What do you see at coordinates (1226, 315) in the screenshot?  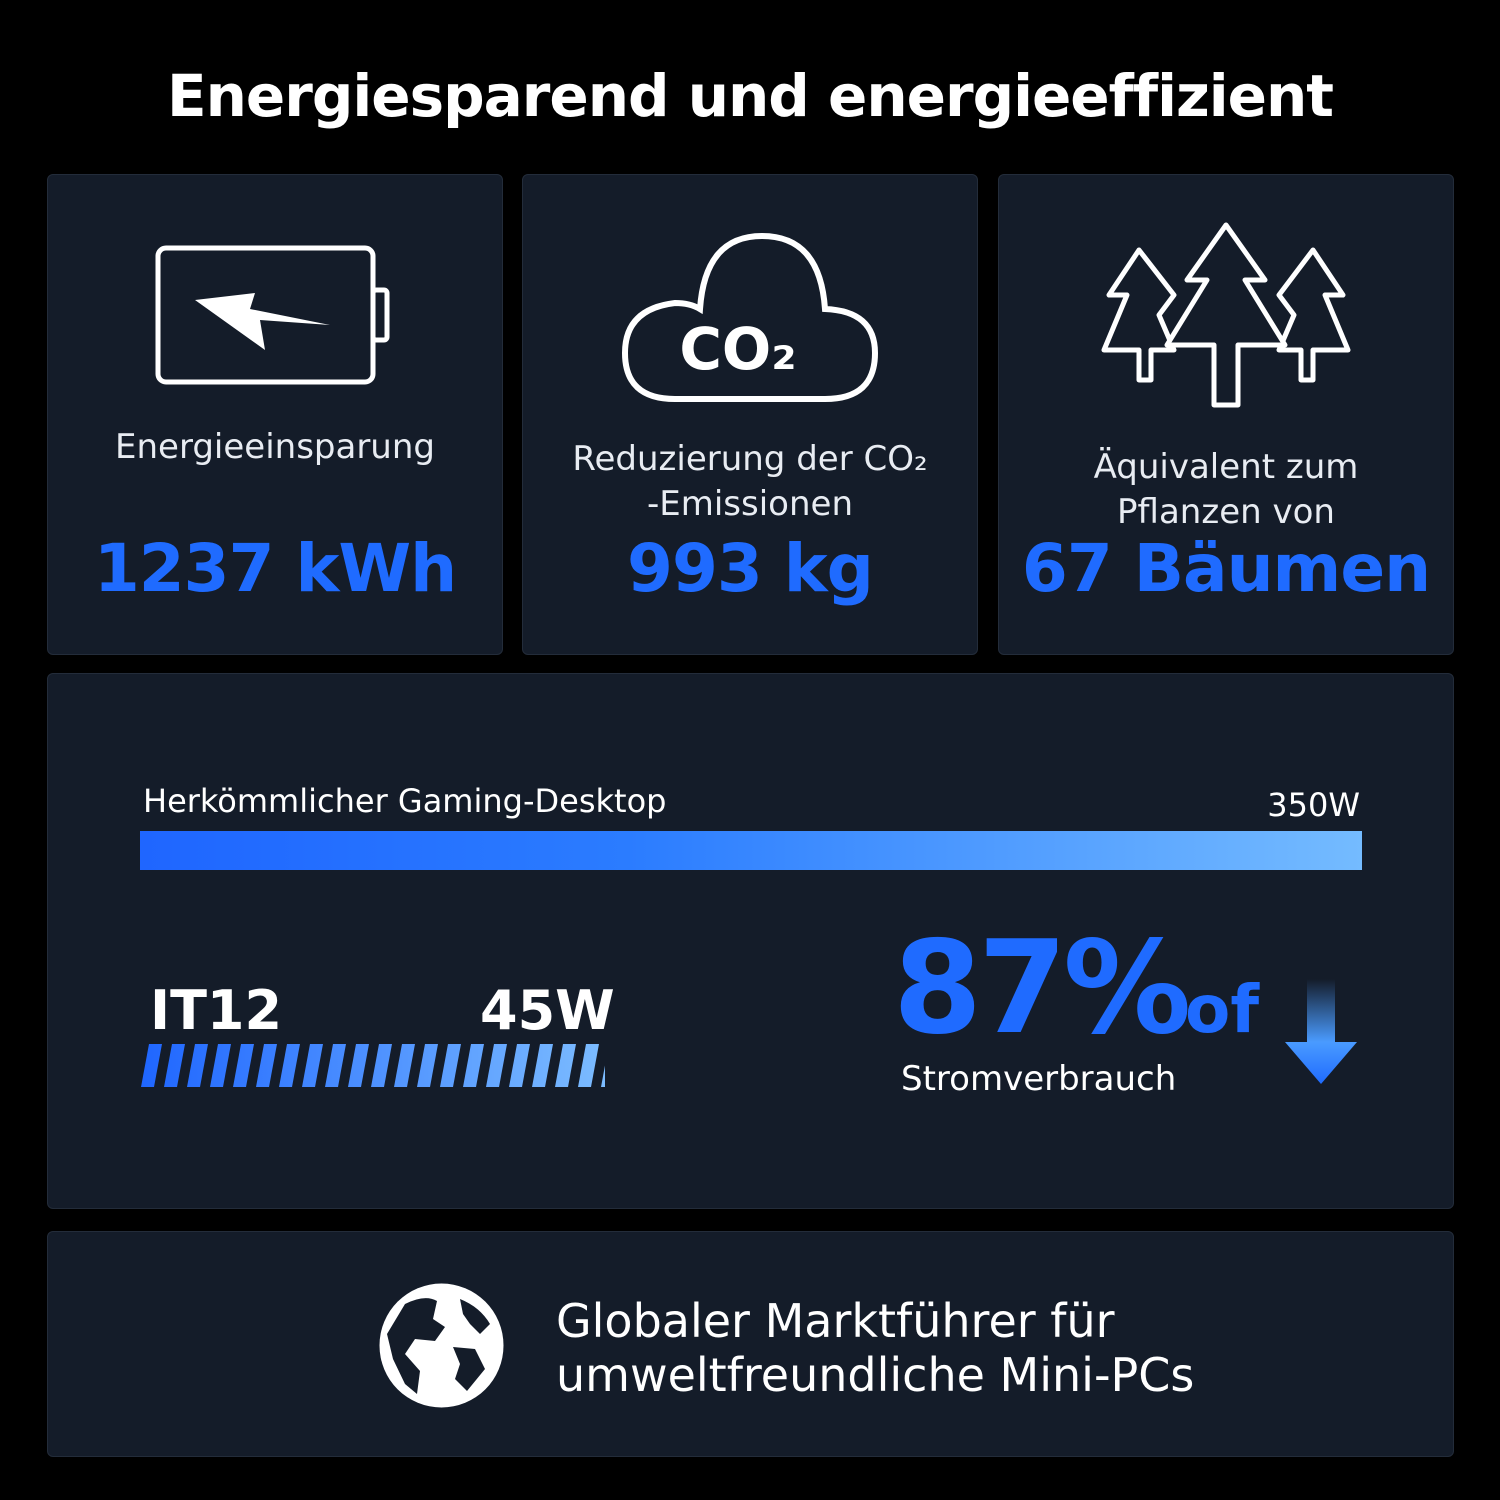 I see `trees-icon` at bounding box center [1226, 315].